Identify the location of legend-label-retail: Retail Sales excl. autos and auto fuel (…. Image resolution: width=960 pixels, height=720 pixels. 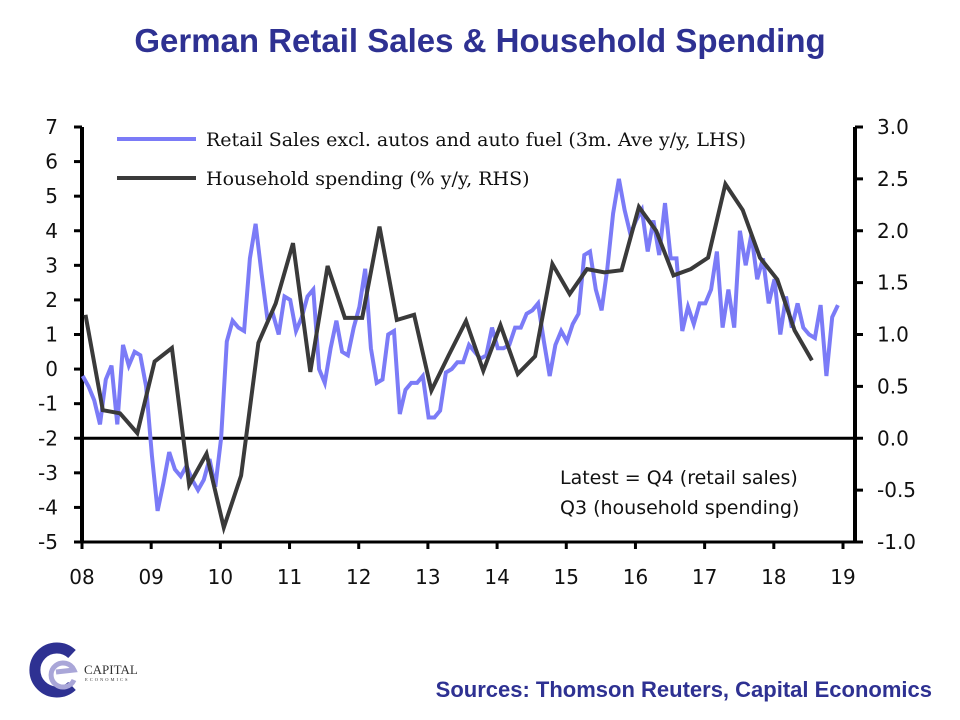
(476, 140).